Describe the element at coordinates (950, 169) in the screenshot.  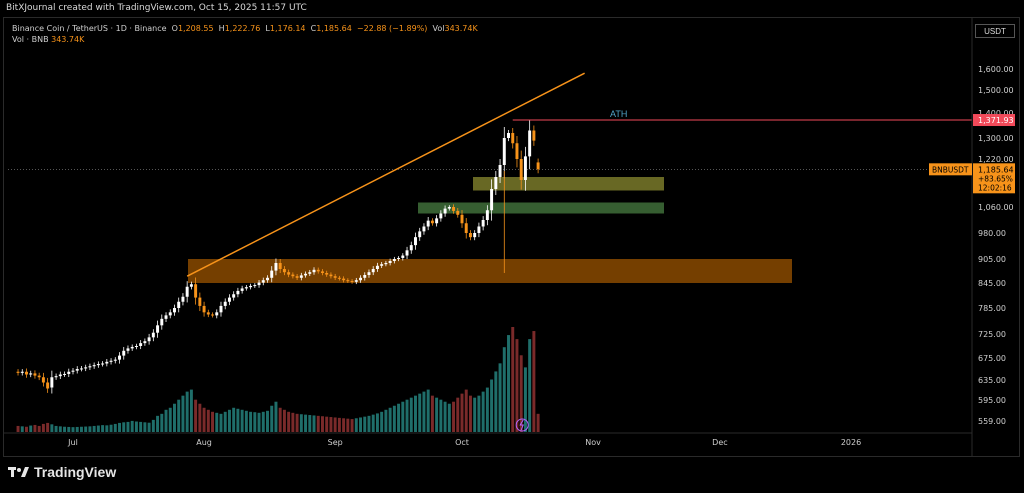
I see `symbol-tag-label: BNBUSDT` at that location.